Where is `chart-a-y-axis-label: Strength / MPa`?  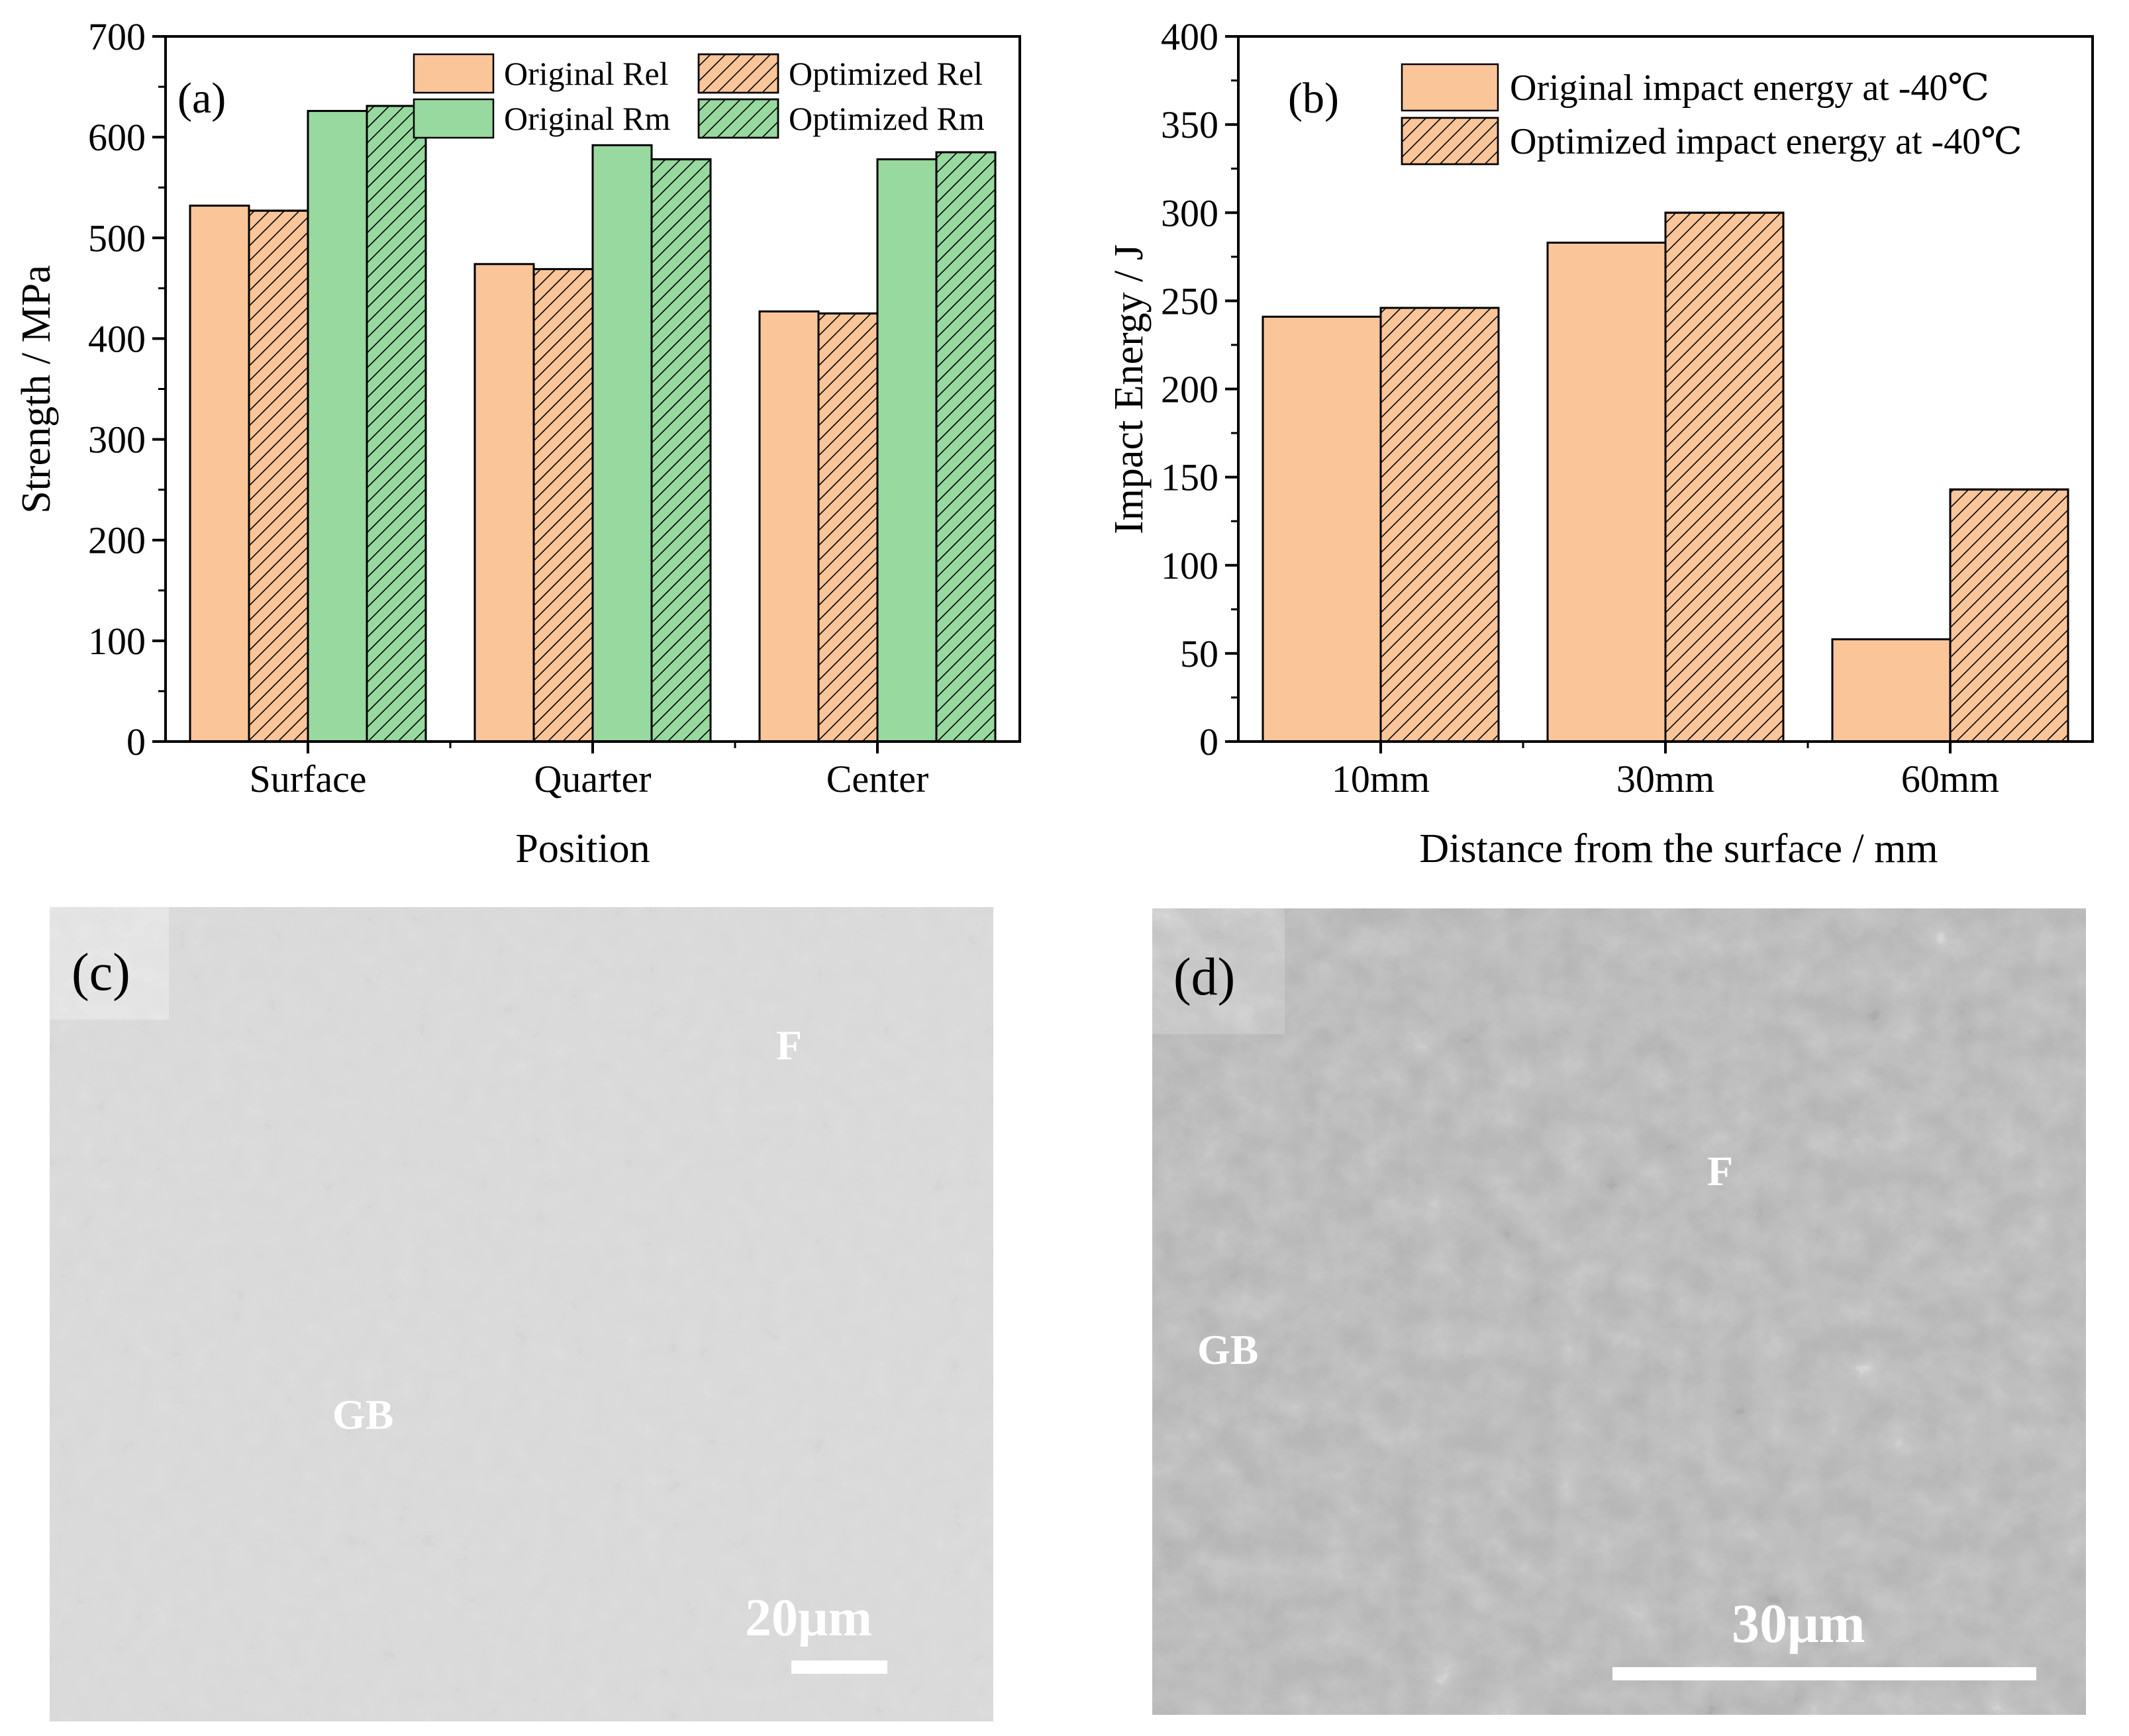 chart-a-y-axis-label: Strength / MPa is located at coordinates (36, 389).